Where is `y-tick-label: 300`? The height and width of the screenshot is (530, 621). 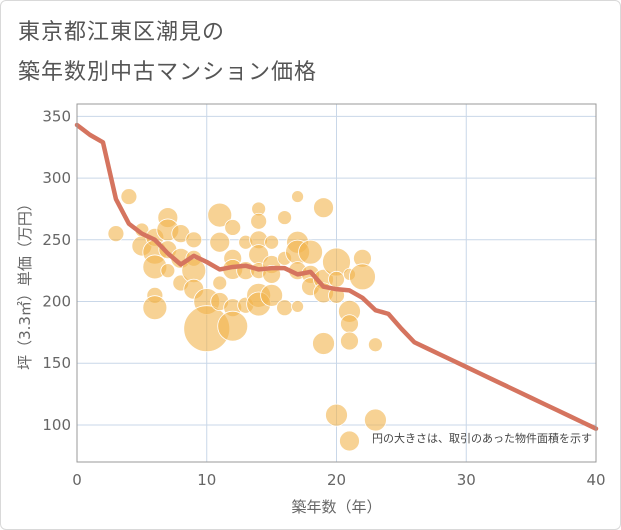
y-tick-label: 300 is located at coordinates (56, 178).